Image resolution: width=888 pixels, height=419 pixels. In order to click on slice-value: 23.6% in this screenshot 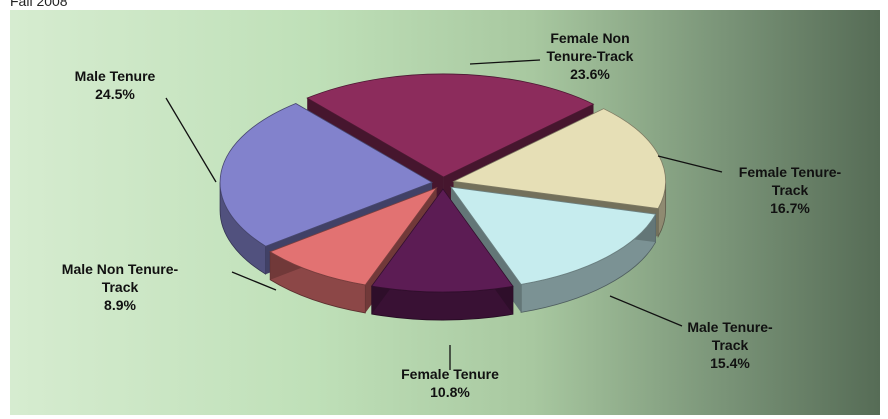, I will do `click(590, 74)`.